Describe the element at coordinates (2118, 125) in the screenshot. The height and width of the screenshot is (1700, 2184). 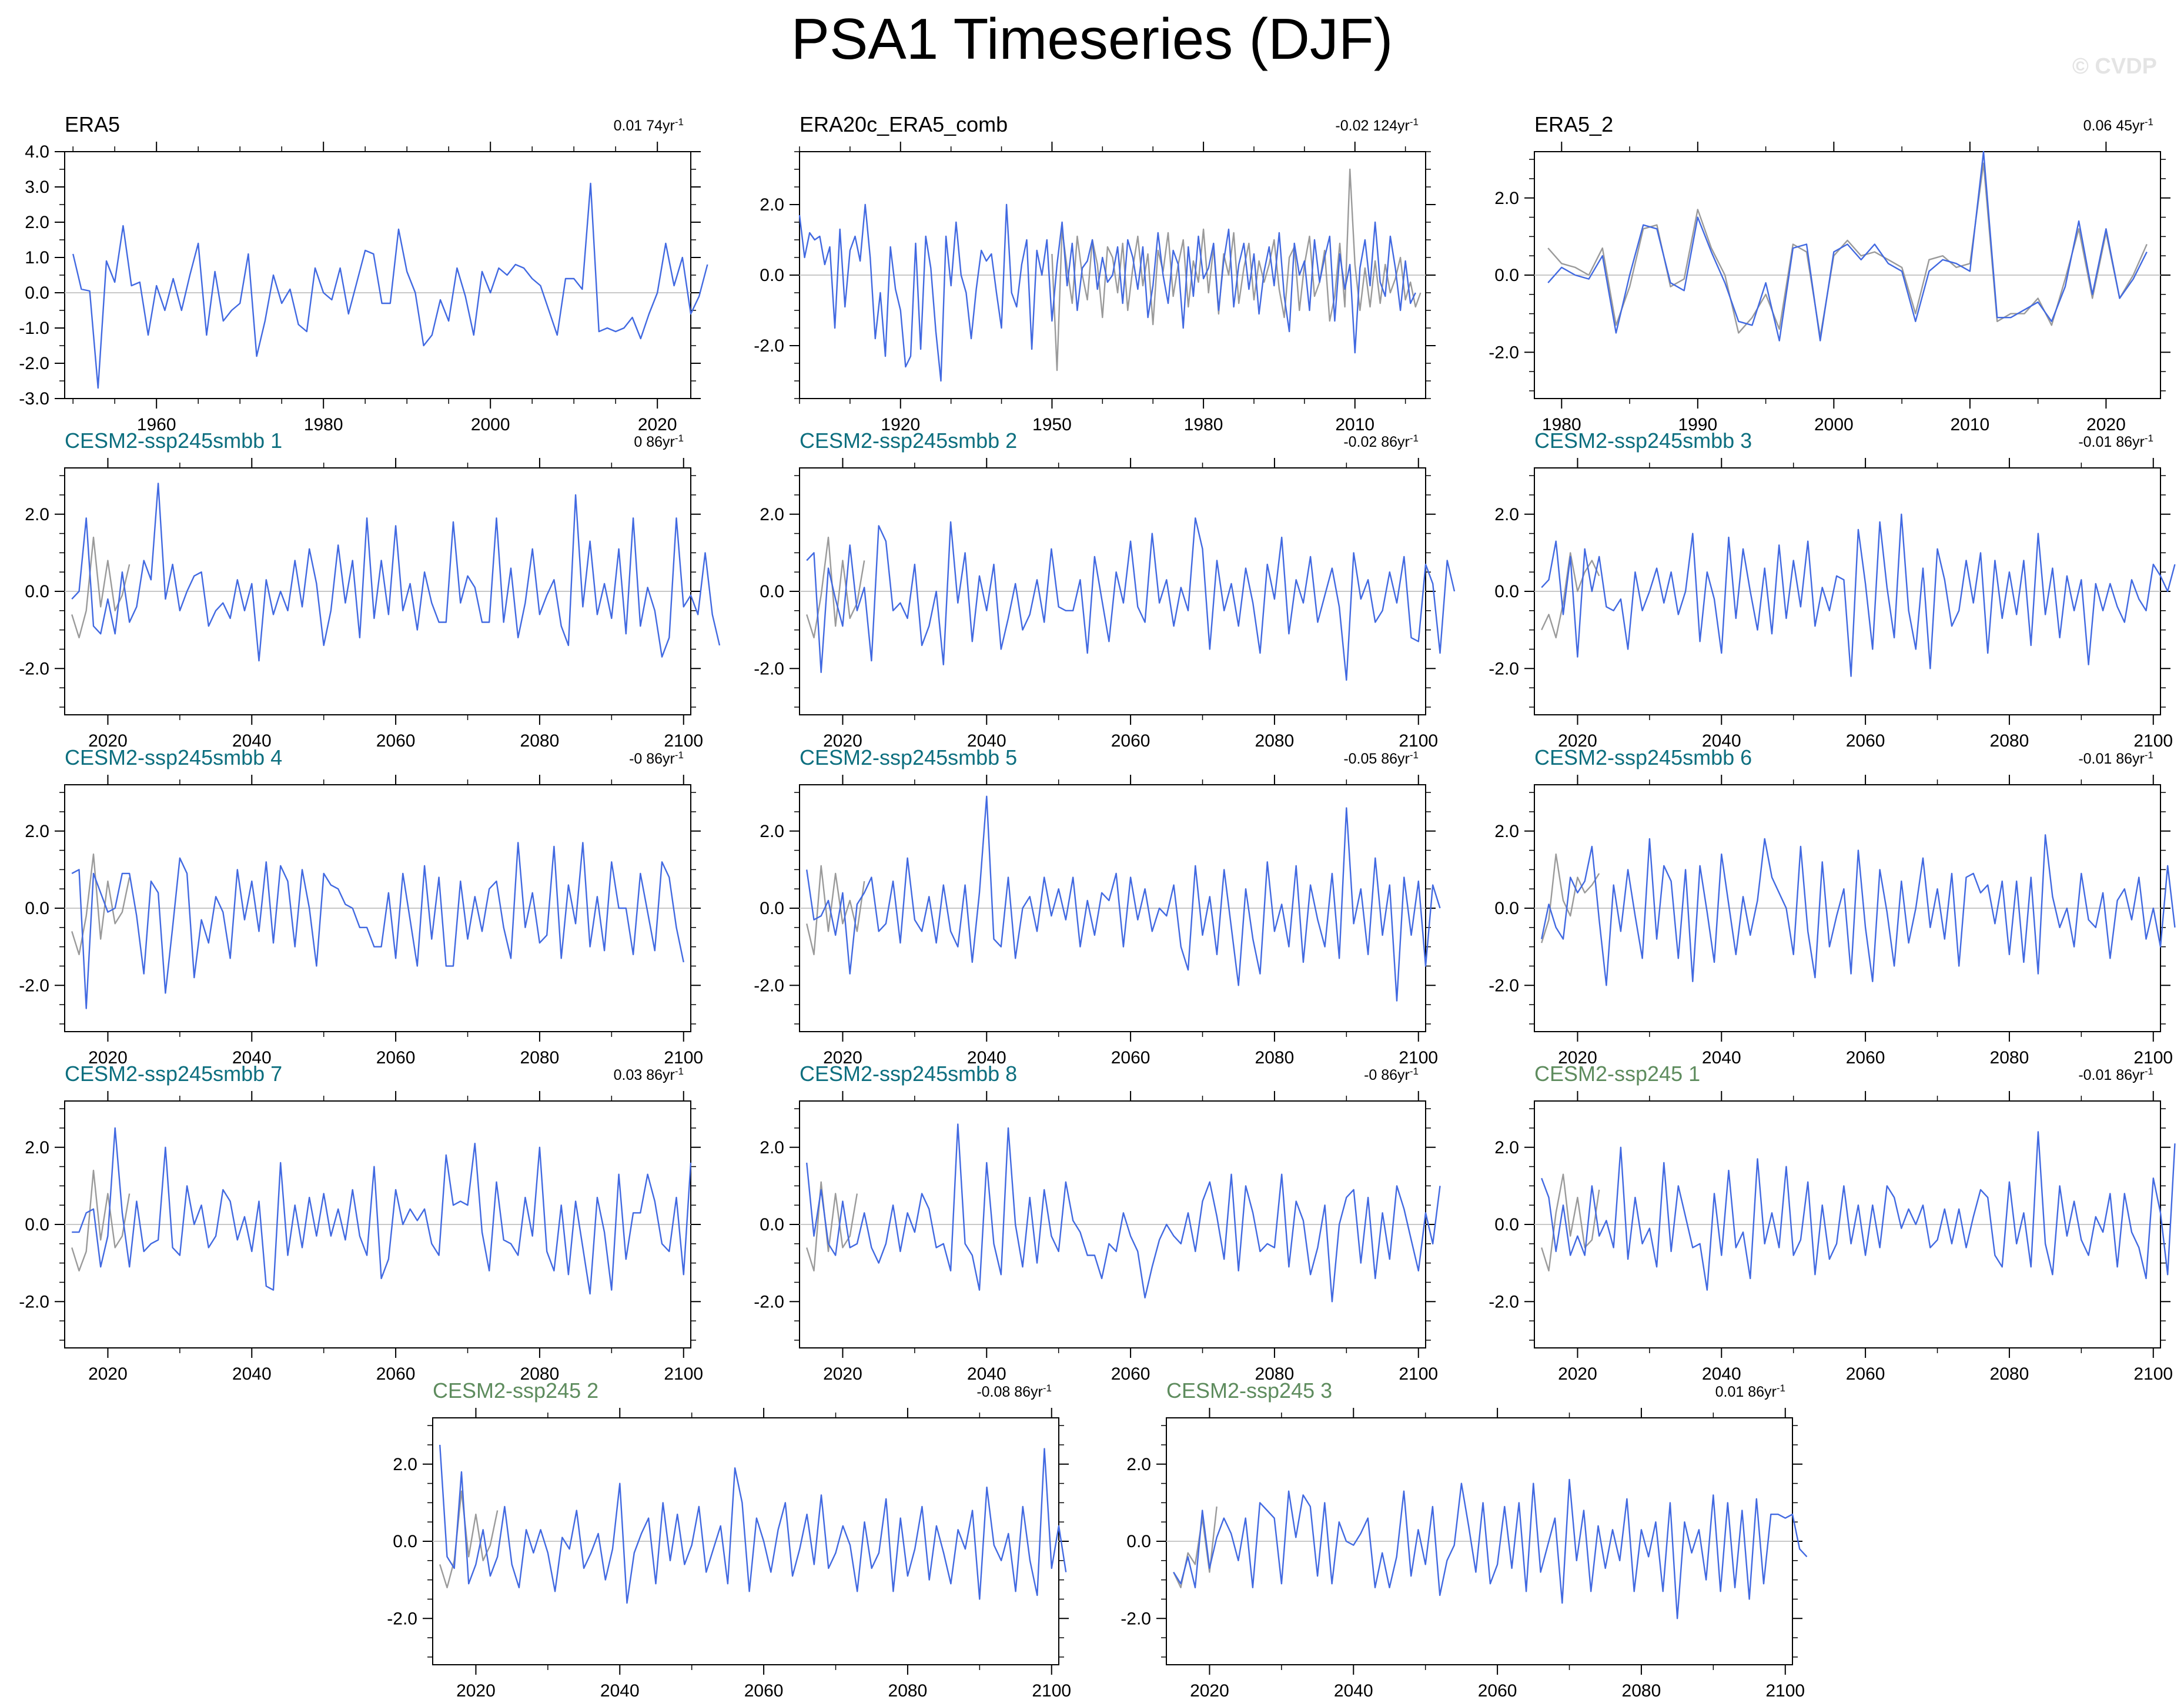
I see `trend-label: 0.06 45yr-1` at that location.